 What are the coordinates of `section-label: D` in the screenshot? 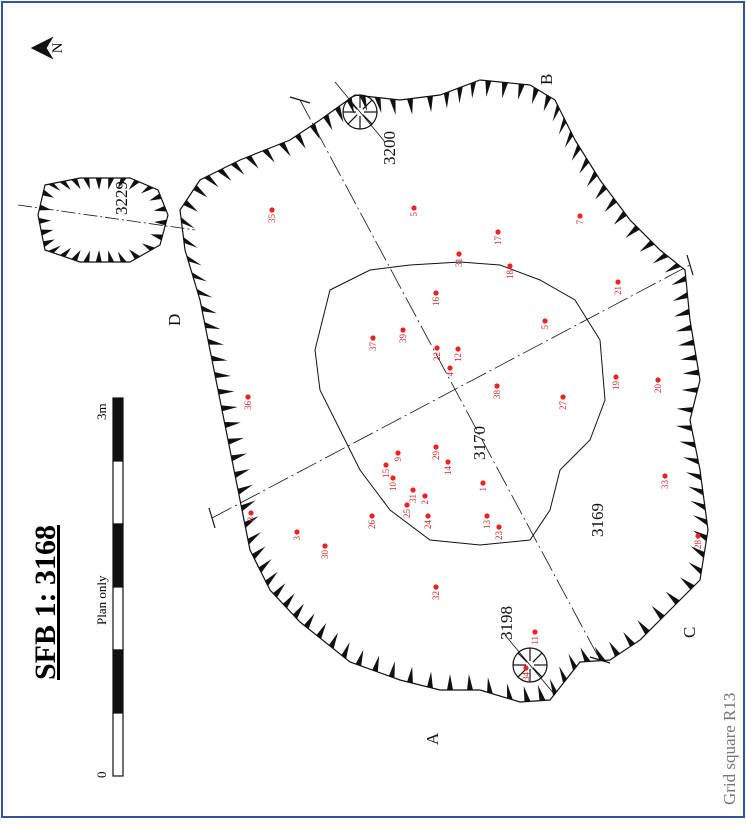 It's located at (174, 320).